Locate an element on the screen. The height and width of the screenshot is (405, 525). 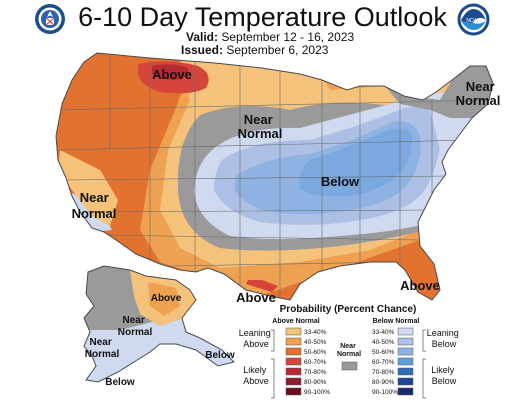
noaa-logo-text: NOAA is located at coordinates (473, 21).